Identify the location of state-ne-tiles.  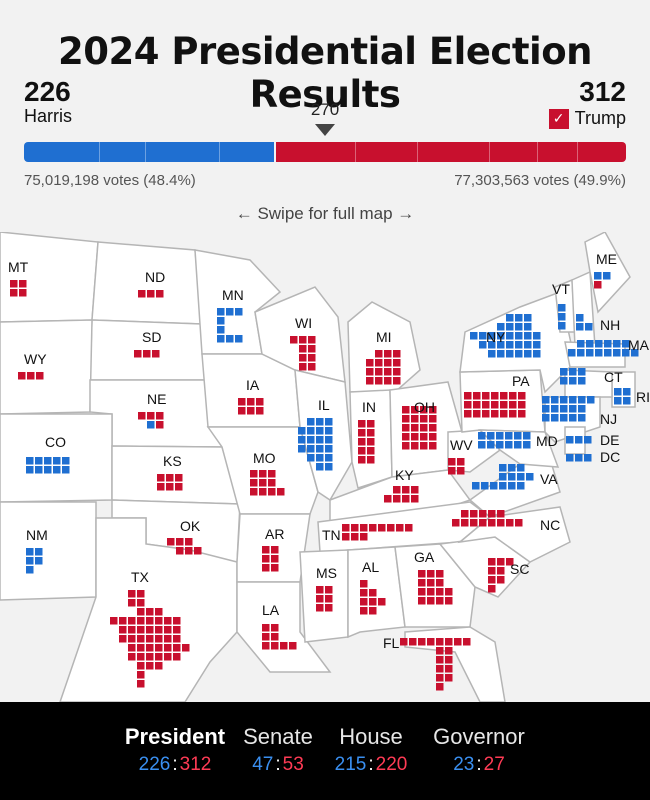
(151, 420).